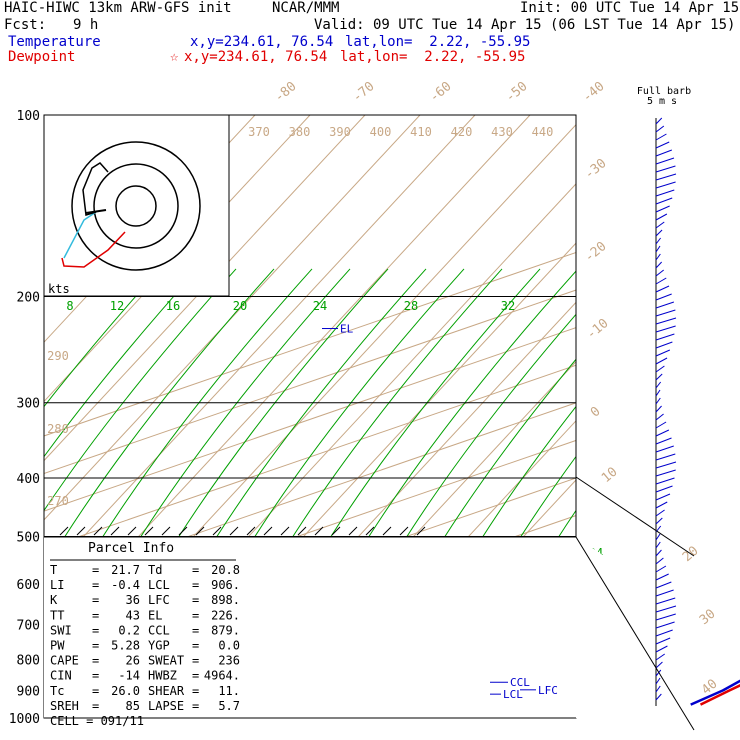 The height and width of the screenshot is (740, 740). I want to click on theta-label: 290, so click(58, 356).